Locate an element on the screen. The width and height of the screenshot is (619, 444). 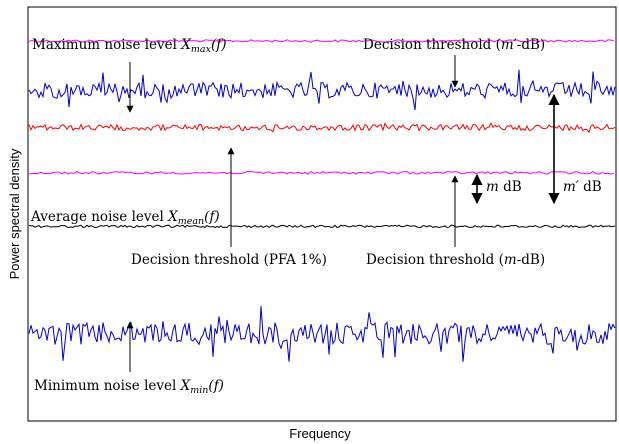
pfa-threshold-line is located at coordinates (322, 127).